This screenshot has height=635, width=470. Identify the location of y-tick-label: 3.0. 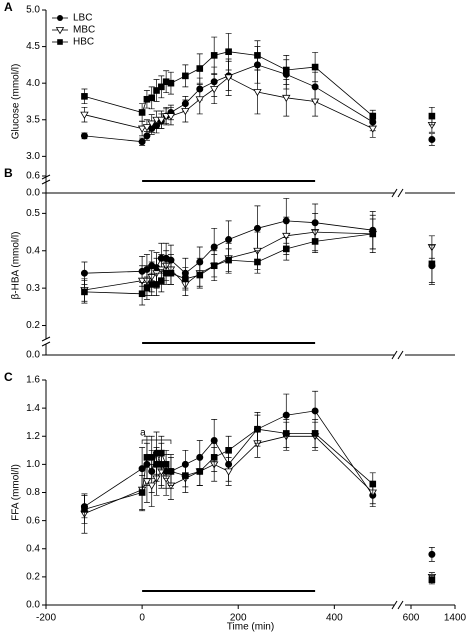
(33, 156).